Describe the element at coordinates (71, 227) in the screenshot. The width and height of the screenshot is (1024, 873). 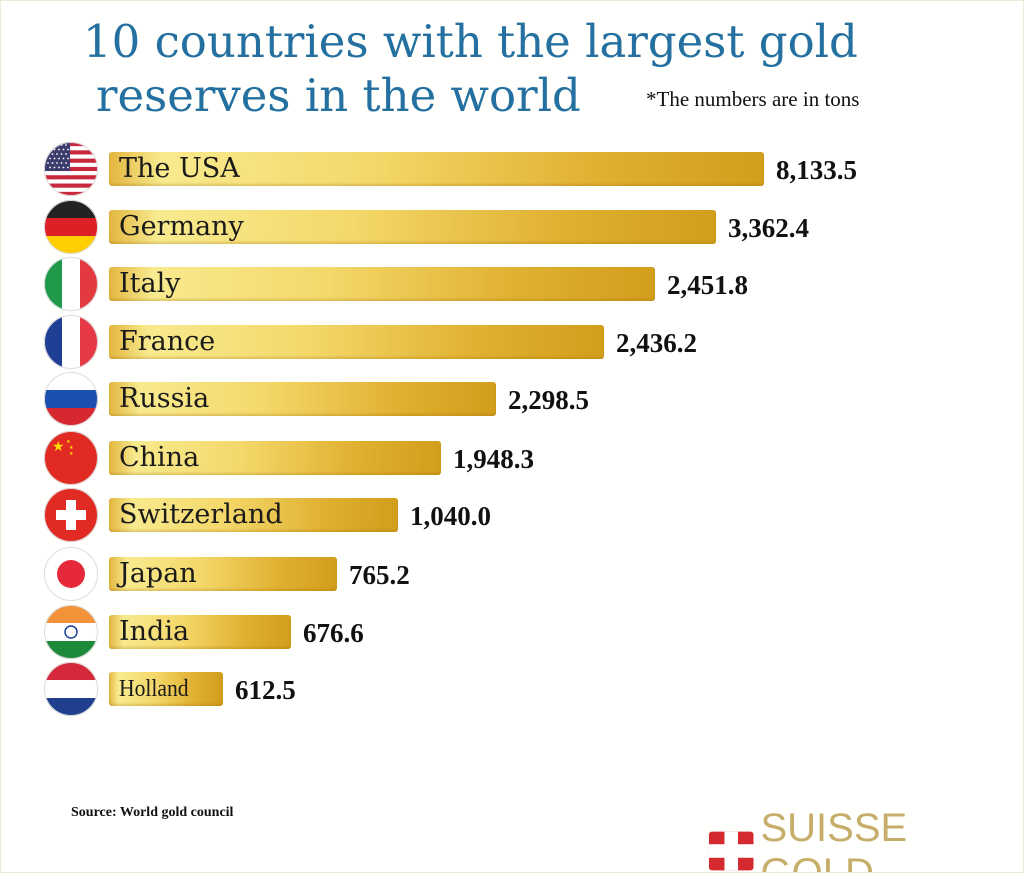
I see `germany-flag-icon` at that location.